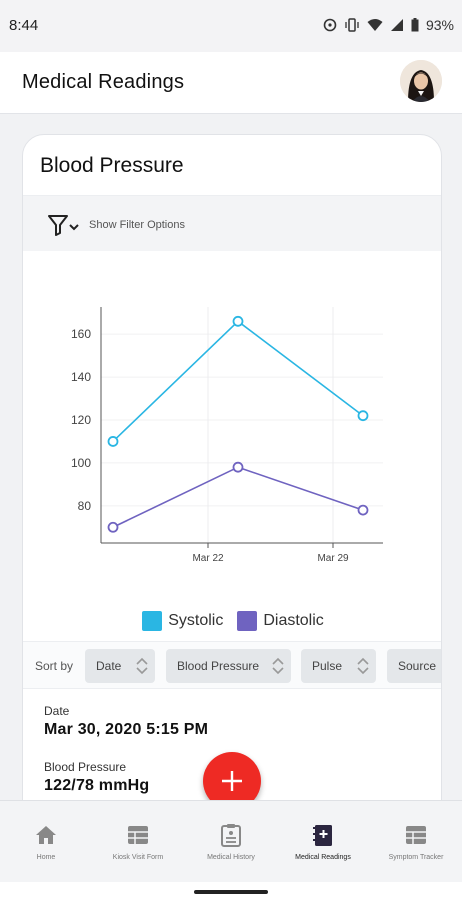  What do you see at coordinates (327, 666) in the screenshot?
I see `sort-chip-pulse-label: Pulse` at bounding box center [327, 666].